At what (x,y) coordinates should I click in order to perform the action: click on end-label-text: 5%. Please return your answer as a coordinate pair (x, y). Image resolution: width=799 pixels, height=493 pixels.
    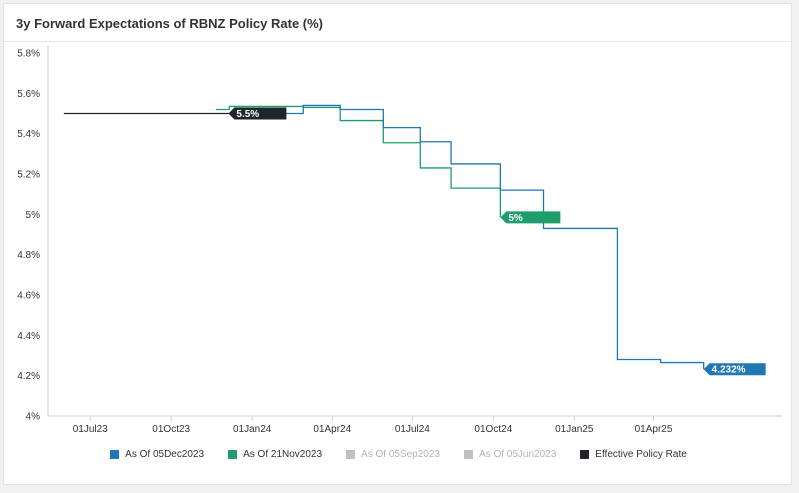
    Looking at the image, I should click on (515, 218).